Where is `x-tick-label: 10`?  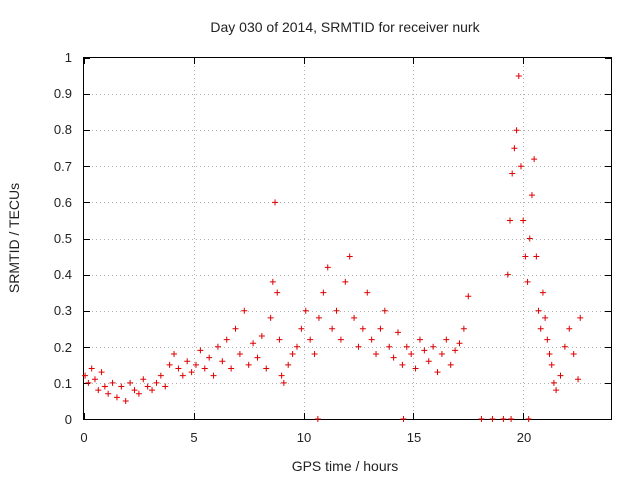
x-tick-label: 10 is located at coordinates (304, 437).